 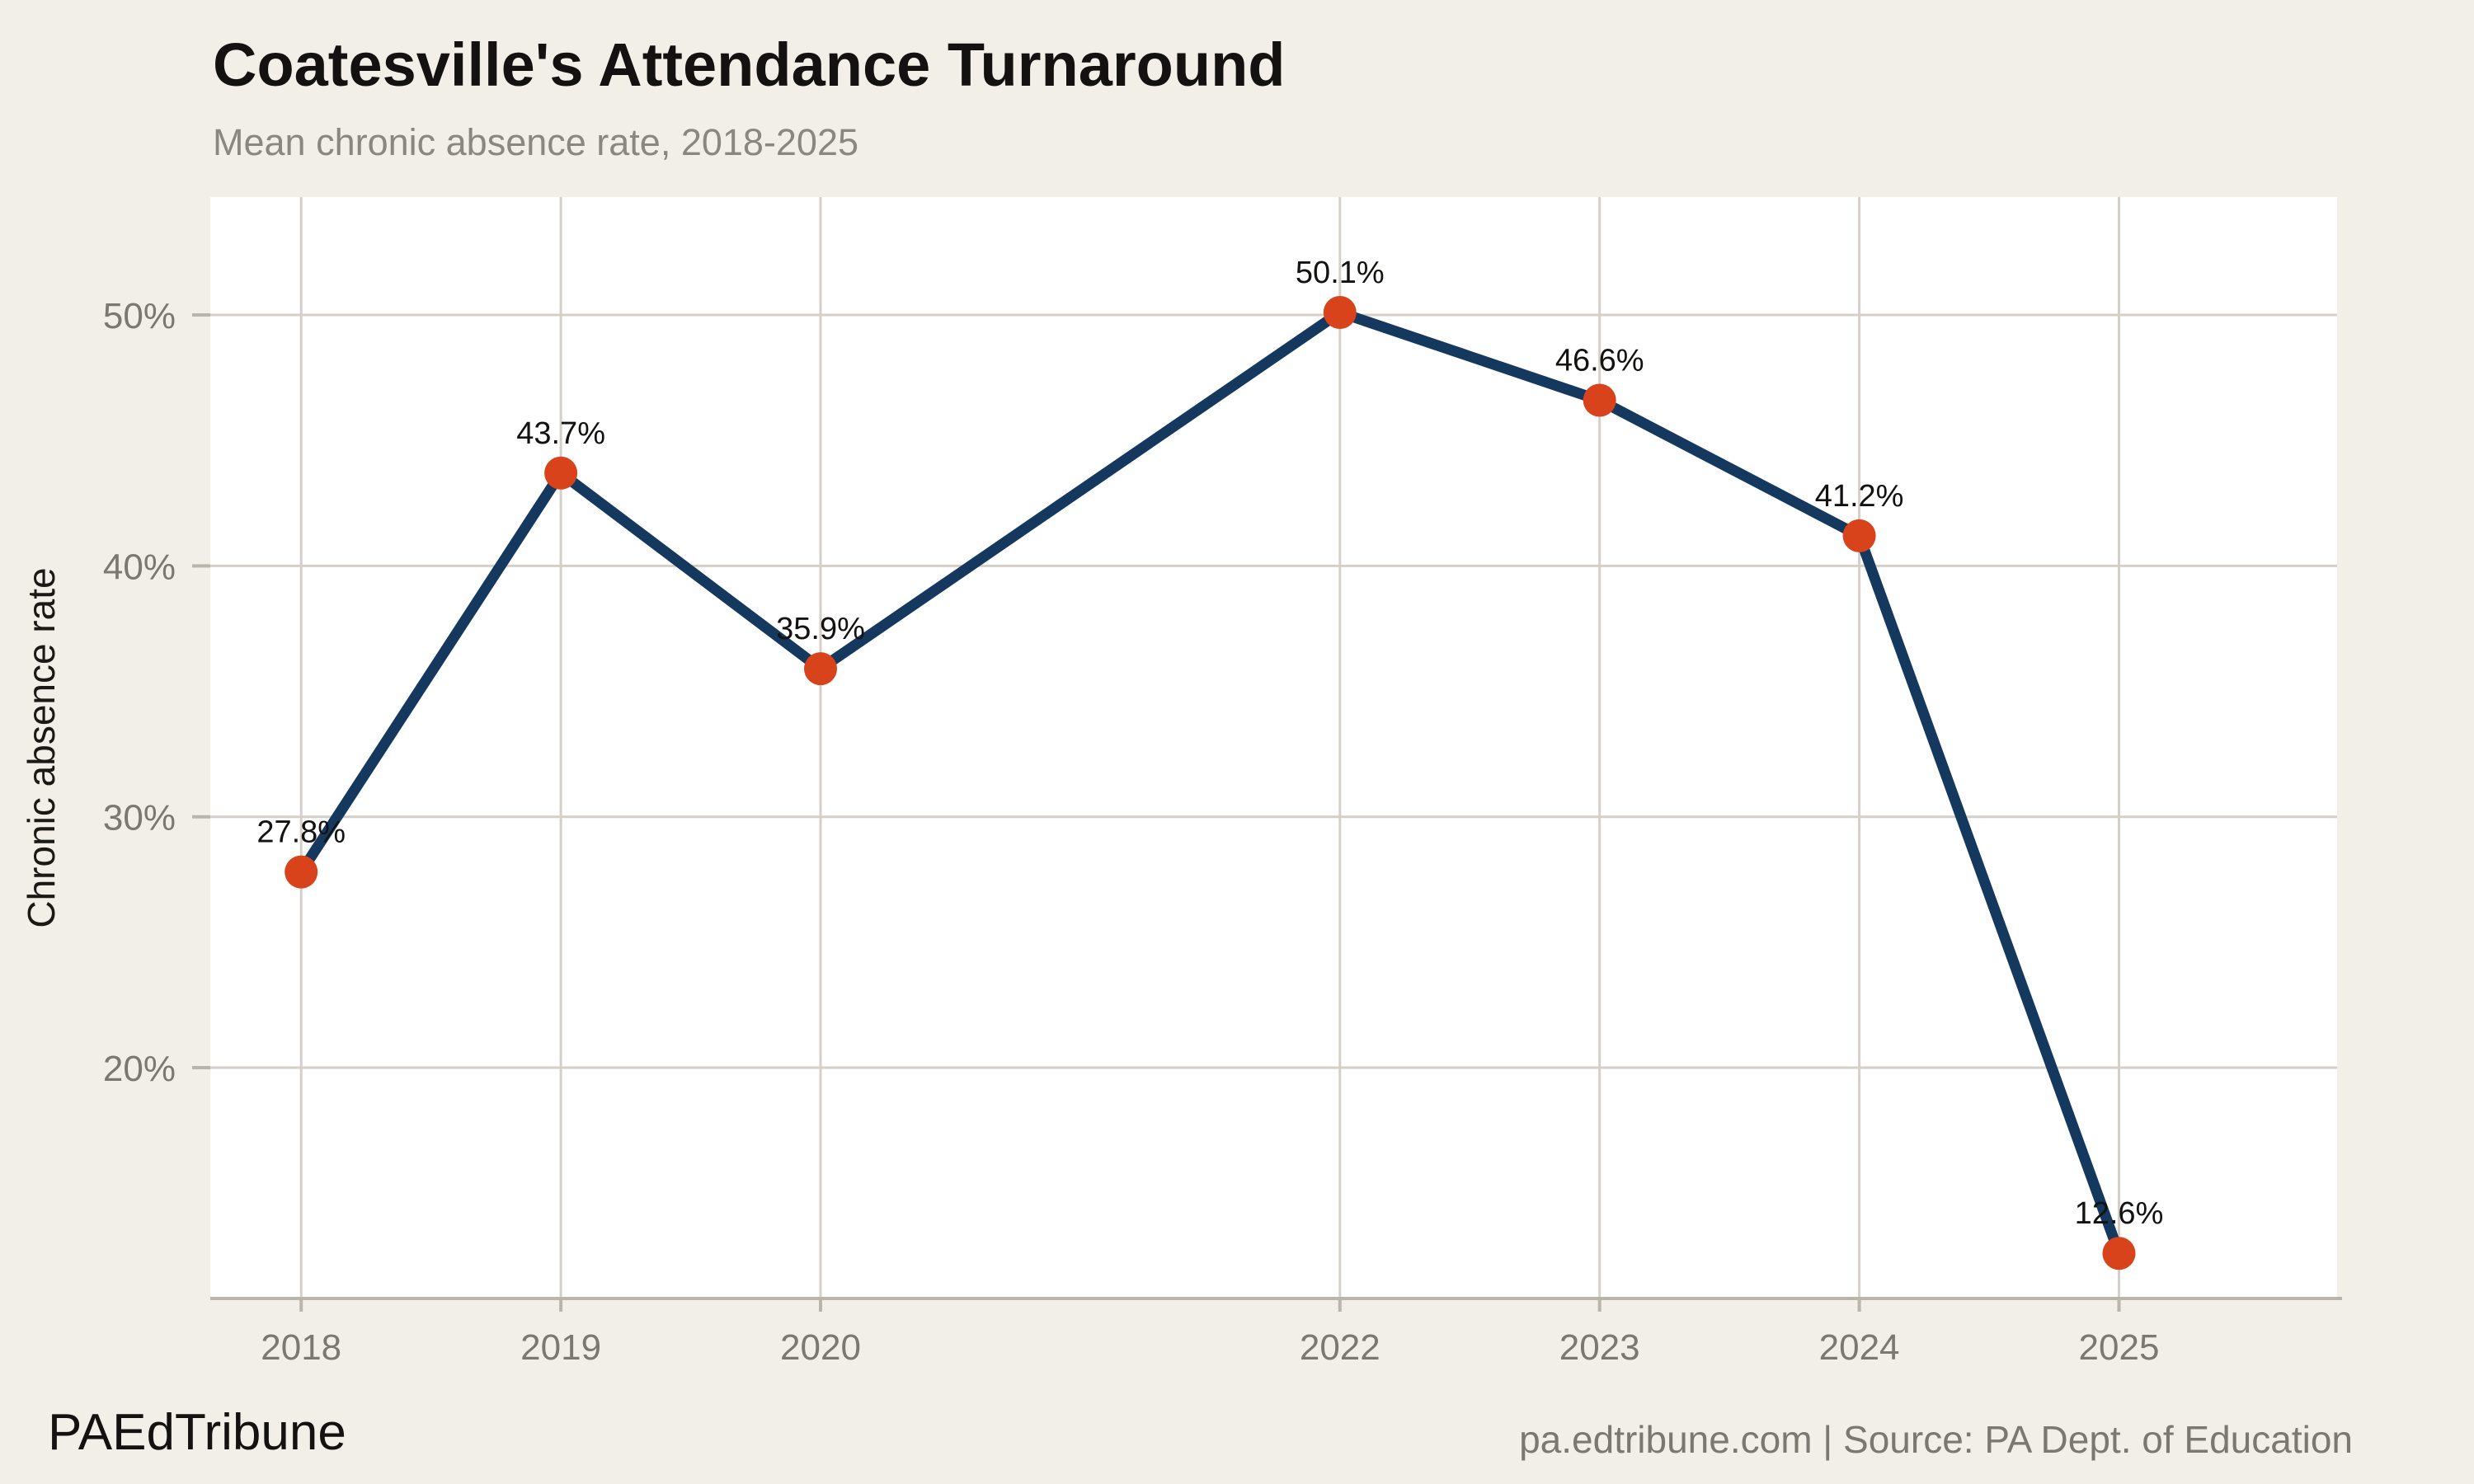 I want to click on footer-brand: PAEdTribune, so click(x=197, y=1432).